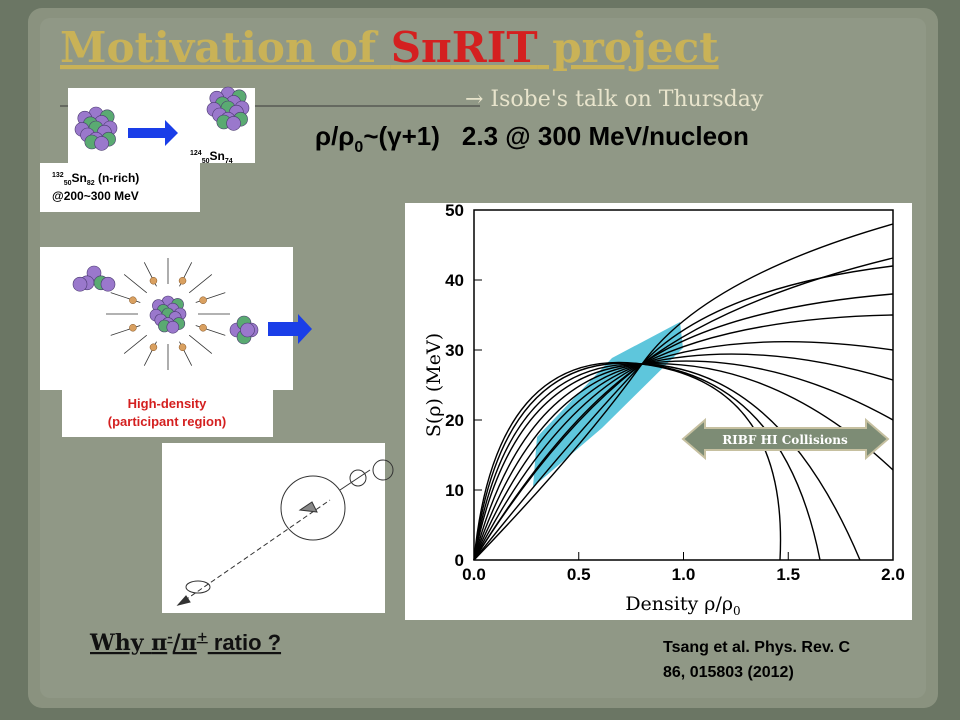  I want to click on y-tick-label: 40, so click(454, 280).